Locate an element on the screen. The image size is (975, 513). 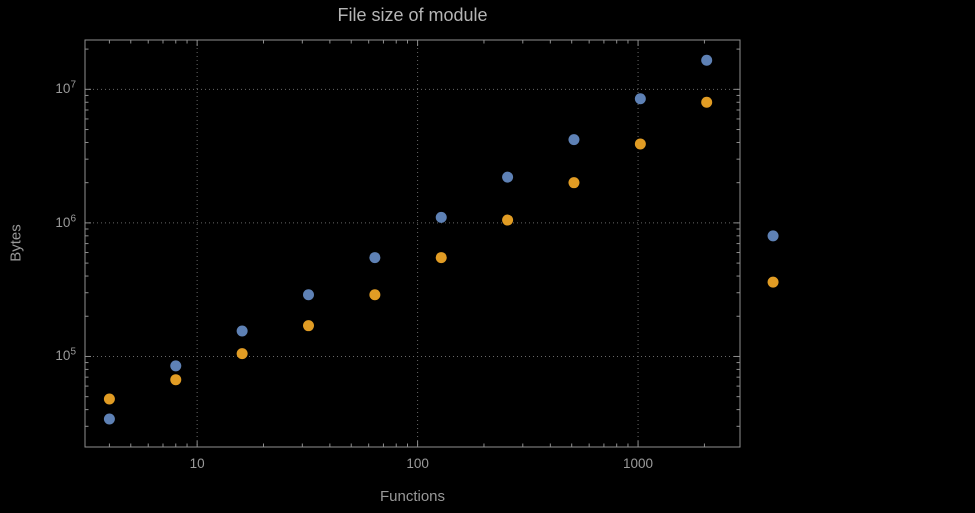
x-tick-label: 1000 is located at coordinates (638, 463).